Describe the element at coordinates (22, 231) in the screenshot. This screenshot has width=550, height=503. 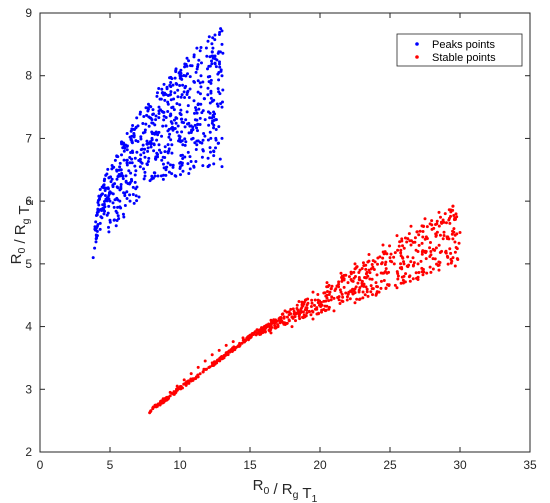
I see `y-axis-label: R0 / Rg T2` at that location.